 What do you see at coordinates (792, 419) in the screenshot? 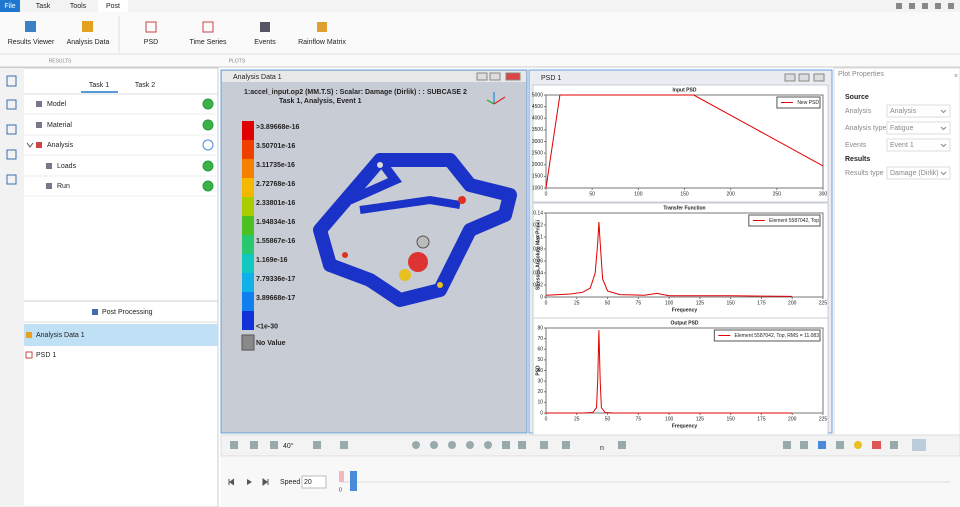
I see `x-tick-label: 200` at bounding box center [792, 419].